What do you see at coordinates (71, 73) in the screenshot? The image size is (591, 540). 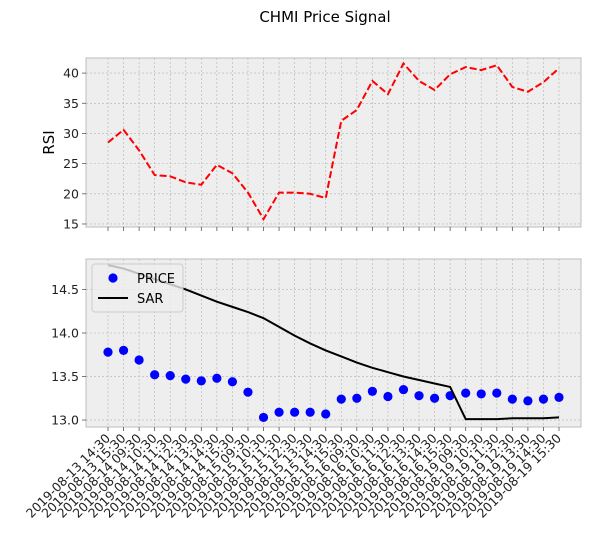 I see `y-tick-label: 40` at bounding box center [71, 73].